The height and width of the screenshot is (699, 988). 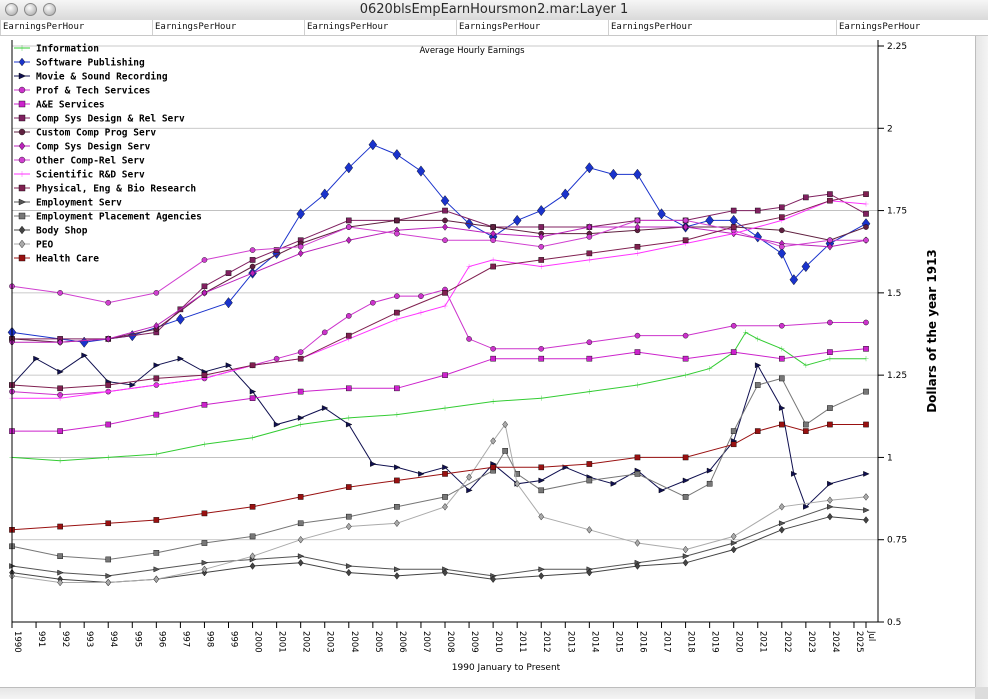 I want to click on x-tick-label: 993, so click(x=89, y=639).